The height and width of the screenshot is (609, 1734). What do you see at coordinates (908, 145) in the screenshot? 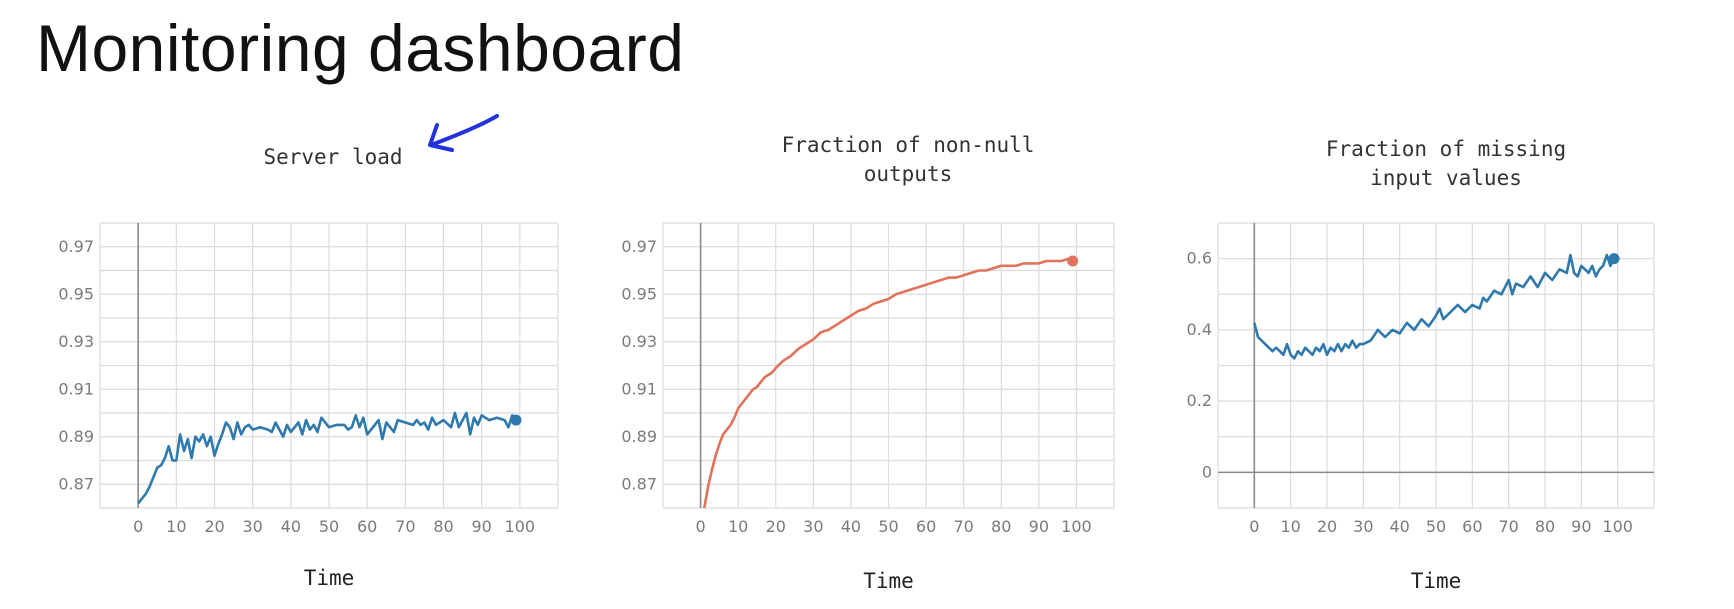
I see `chart-title: Fraction of non-null` at bounding box center [908, 145].